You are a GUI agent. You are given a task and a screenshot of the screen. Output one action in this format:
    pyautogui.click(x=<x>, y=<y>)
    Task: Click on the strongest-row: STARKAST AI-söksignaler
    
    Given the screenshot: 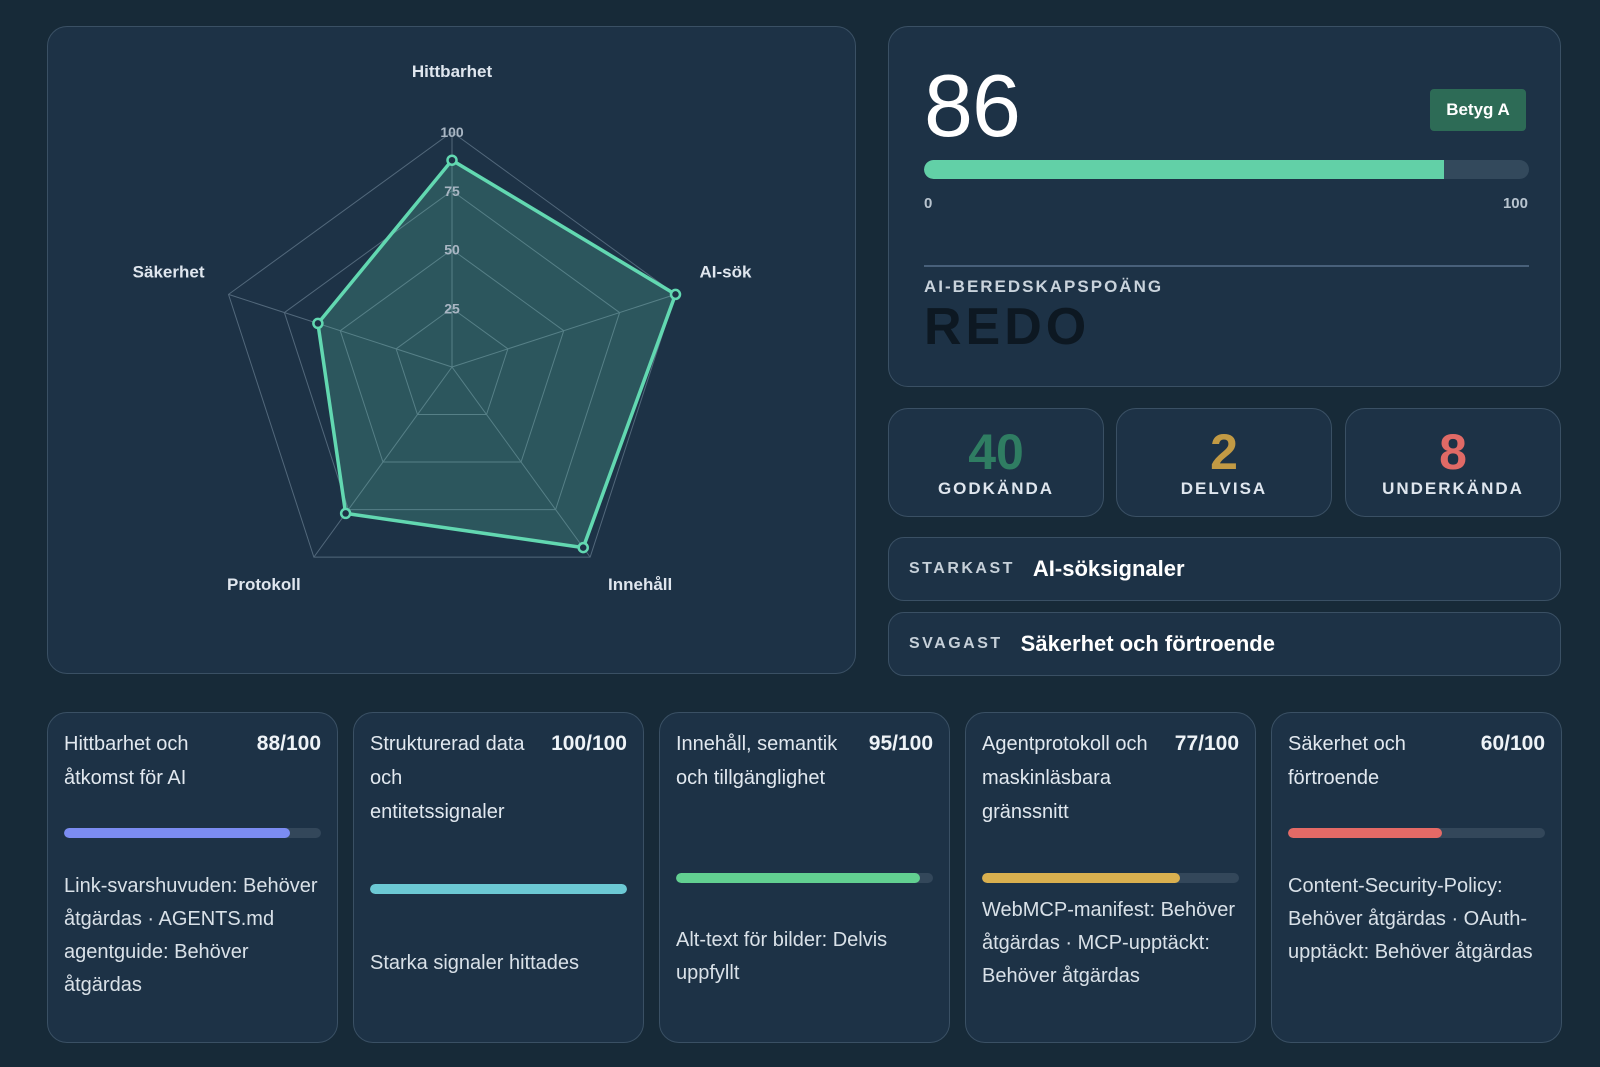 What is the action you would take?
    pyautogui.click(x=1224, y=569)
    